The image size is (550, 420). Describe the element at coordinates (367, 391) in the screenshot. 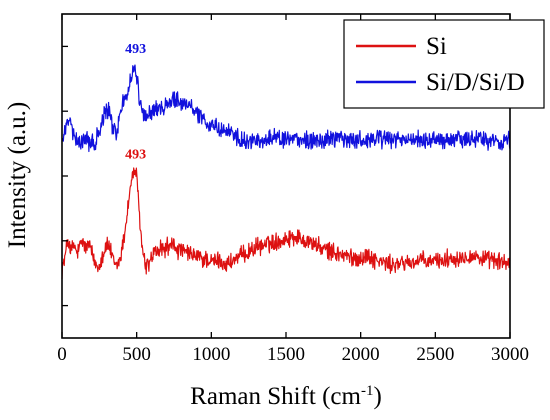

I see `x-axis-title-superscript: -1` at that location.